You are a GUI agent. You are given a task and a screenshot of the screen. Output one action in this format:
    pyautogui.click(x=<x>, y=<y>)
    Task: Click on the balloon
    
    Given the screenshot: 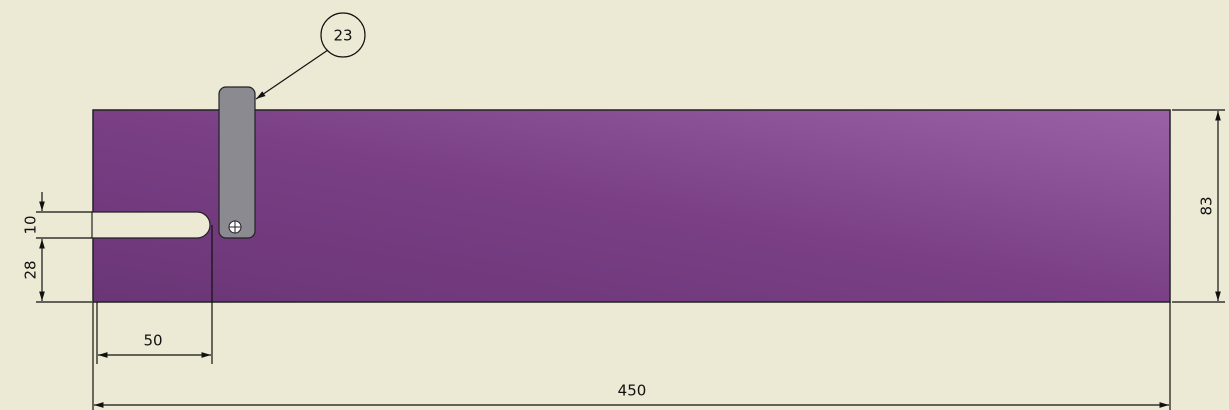 What is the action you would take?
    pyautogui.click(x=343, y=35)
    